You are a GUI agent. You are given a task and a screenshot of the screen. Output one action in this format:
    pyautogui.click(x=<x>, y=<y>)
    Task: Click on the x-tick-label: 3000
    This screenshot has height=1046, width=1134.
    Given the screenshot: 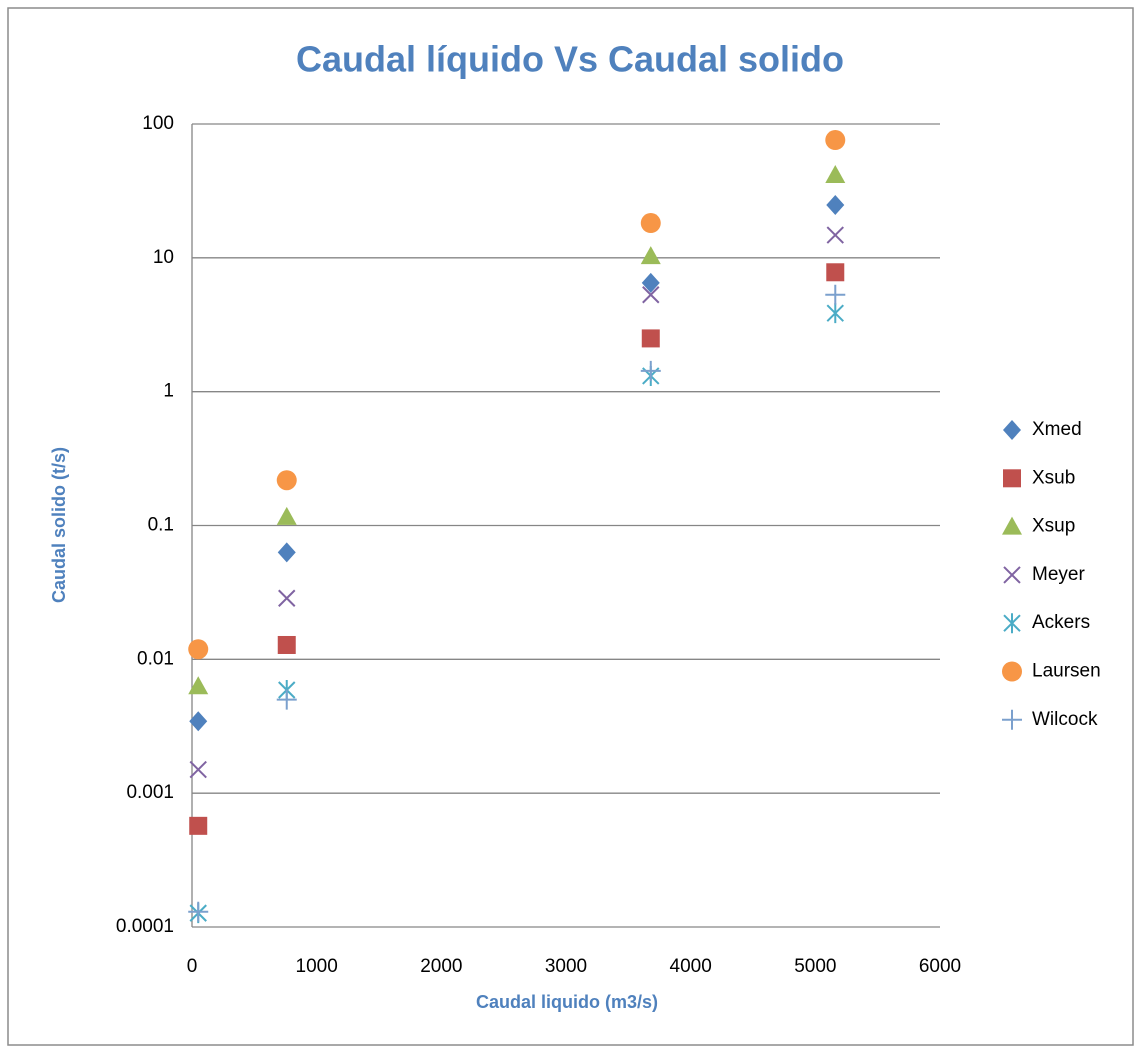 What is the action you would take?
    pyautogui.click(x=566, y=966)
    